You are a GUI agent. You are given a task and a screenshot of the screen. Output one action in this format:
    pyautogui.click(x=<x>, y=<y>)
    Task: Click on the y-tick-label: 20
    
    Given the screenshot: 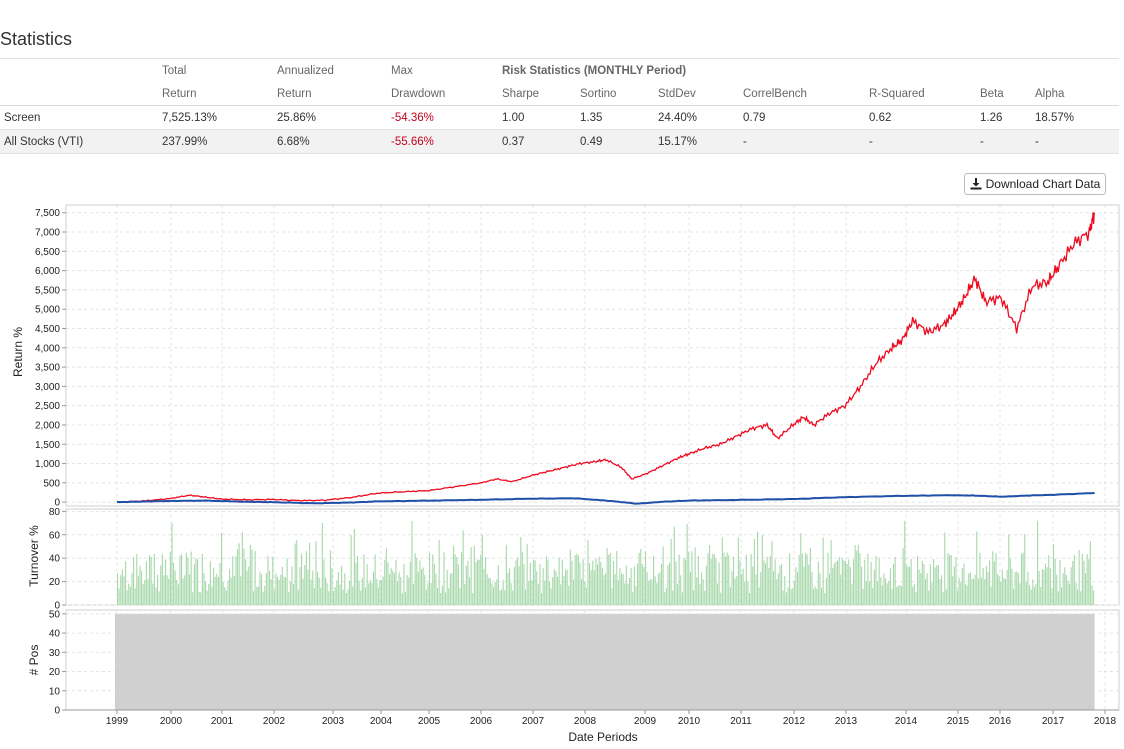 What is the action you would take?
    pyautogui.click(x=55, y=582)
    